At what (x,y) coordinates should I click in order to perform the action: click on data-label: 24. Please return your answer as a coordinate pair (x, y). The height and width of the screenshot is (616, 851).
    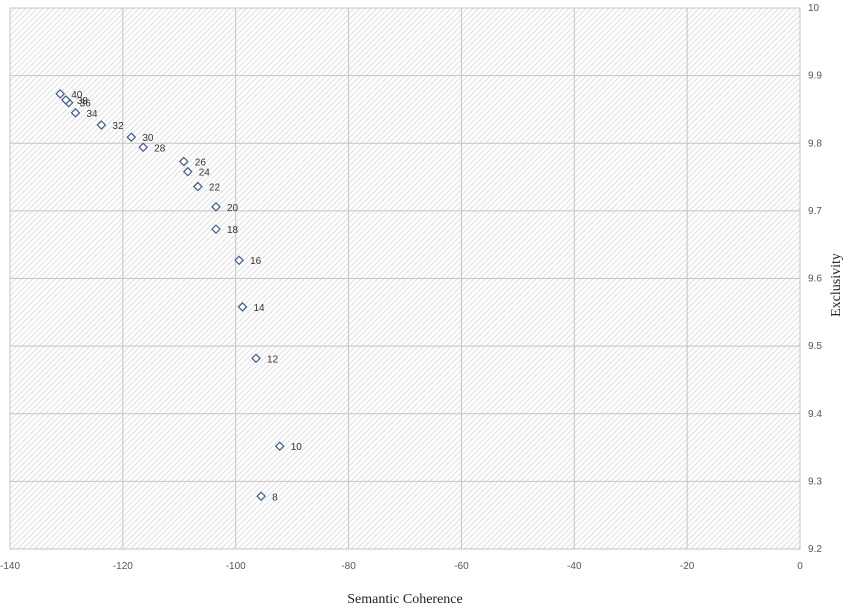
    Looking at the image, I should click on (205, 173).